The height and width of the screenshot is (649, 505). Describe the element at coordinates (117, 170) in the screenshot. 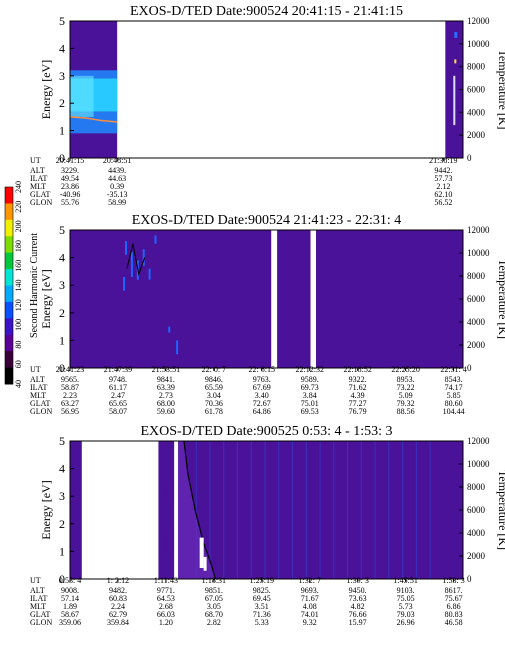

I see `orbit-value-alt: 4439.` at that location.